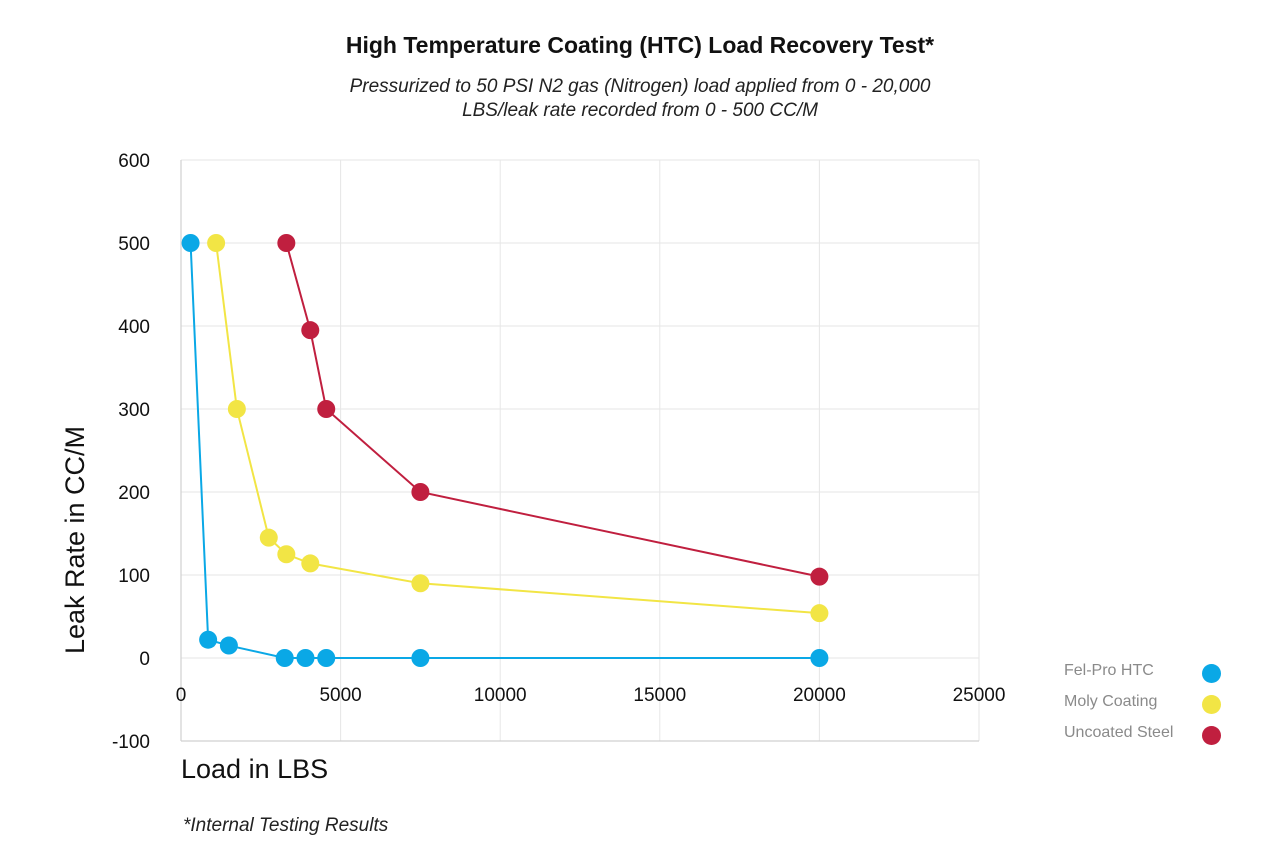 This screenshot has height=860, width=1280. What do you see at coordinates (134, 576) in the screenshot?
I see `y-tick-label: 100` at bounding box center [134, 576].